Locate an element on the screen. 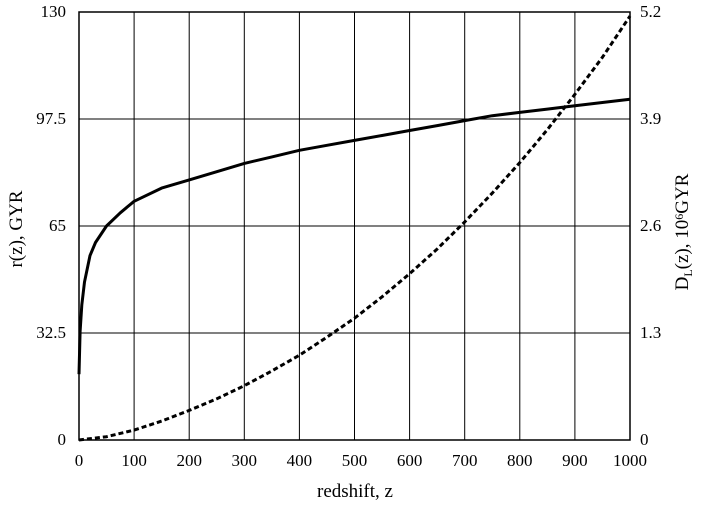 This screenshot has width=707, height=505. x-tick-label: 200 is located at coordinates (189, 460).